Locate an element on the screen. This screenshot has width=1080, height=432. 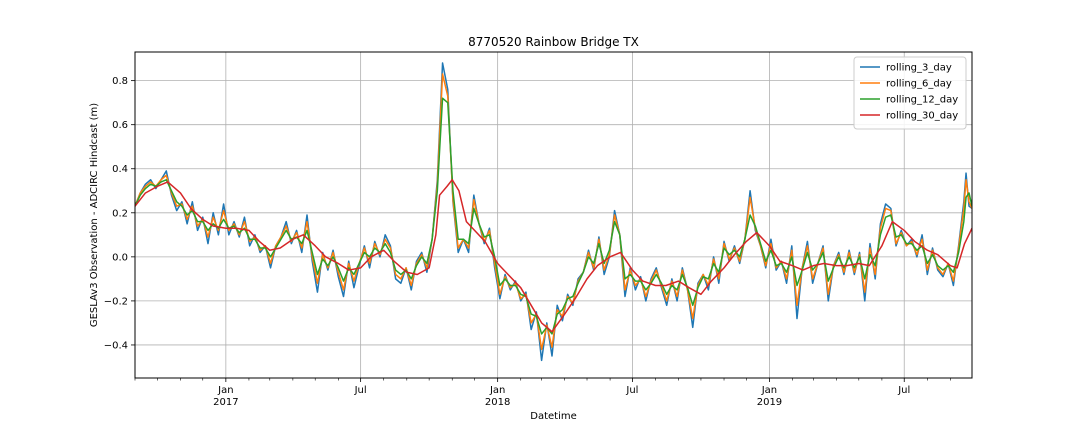
x-tick-year-label: 2018 is located at coordinates (497, 402).